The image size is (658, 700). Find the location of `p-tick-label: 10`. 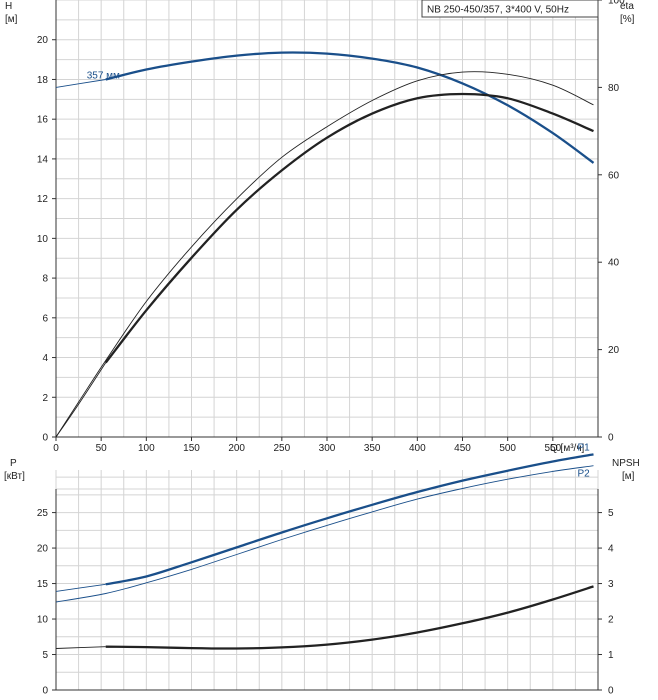

p-tick-label: 10 is located at coordinates (43, 620).